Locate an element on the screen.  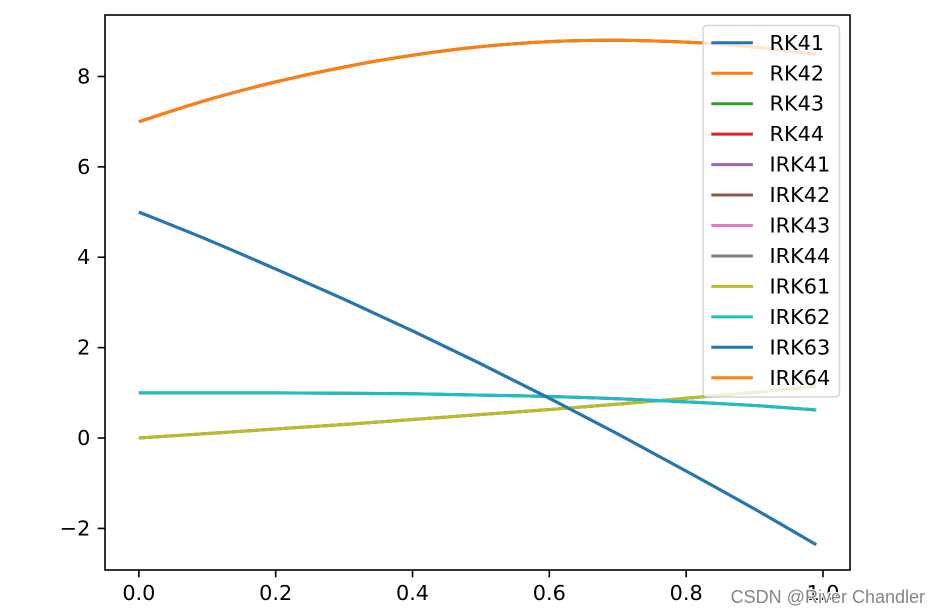
legend-entry: IRK44 is located at coordinates (770, 256).